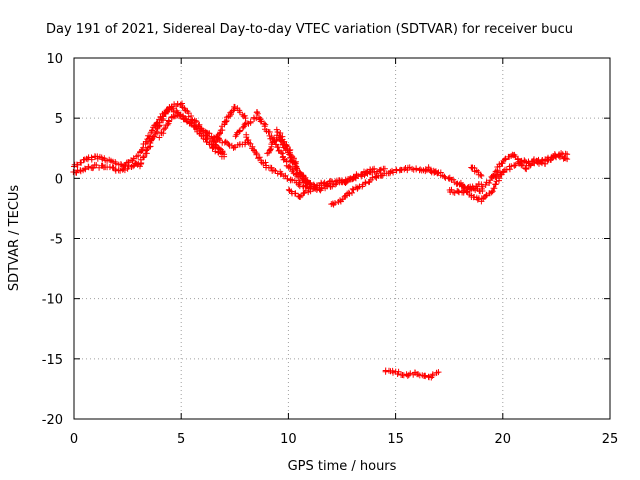 This screenshot has width=640, height=480. What do you see at coordinates (342, 466) in the screenshot?
I see `x-axis-label: GPS time / hours` at bounding box center [342, 466].